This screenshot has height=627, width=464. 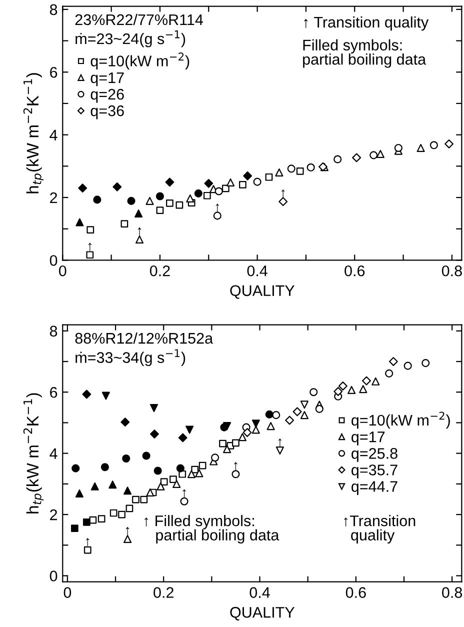 What do you see at coordinates (131, 357) in the screenshot?
I see `text: ṁ=33~34(g s$^{−1}$)` at bounding box center [131, 357].